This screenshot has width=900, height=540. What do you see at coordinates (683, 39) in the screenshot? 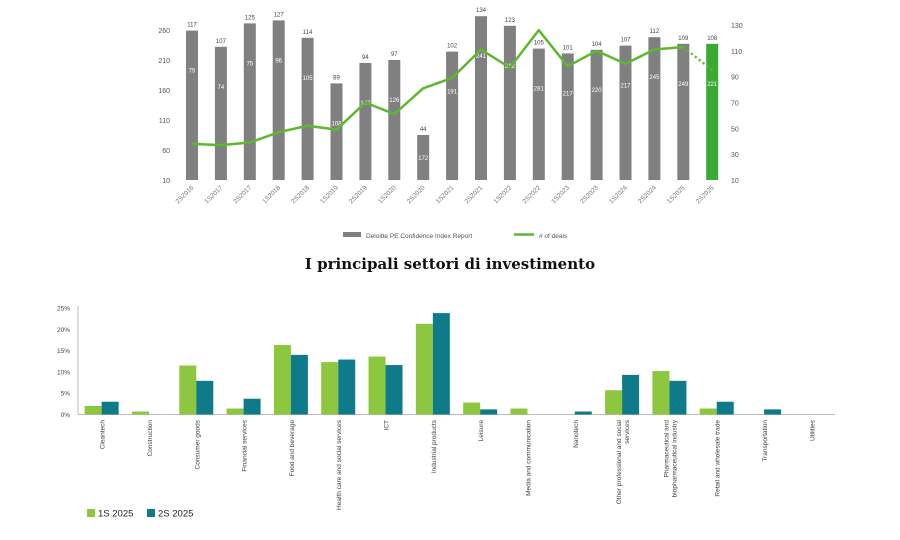
I see `deal-count-label: 109` at bounding box center [683, 39].